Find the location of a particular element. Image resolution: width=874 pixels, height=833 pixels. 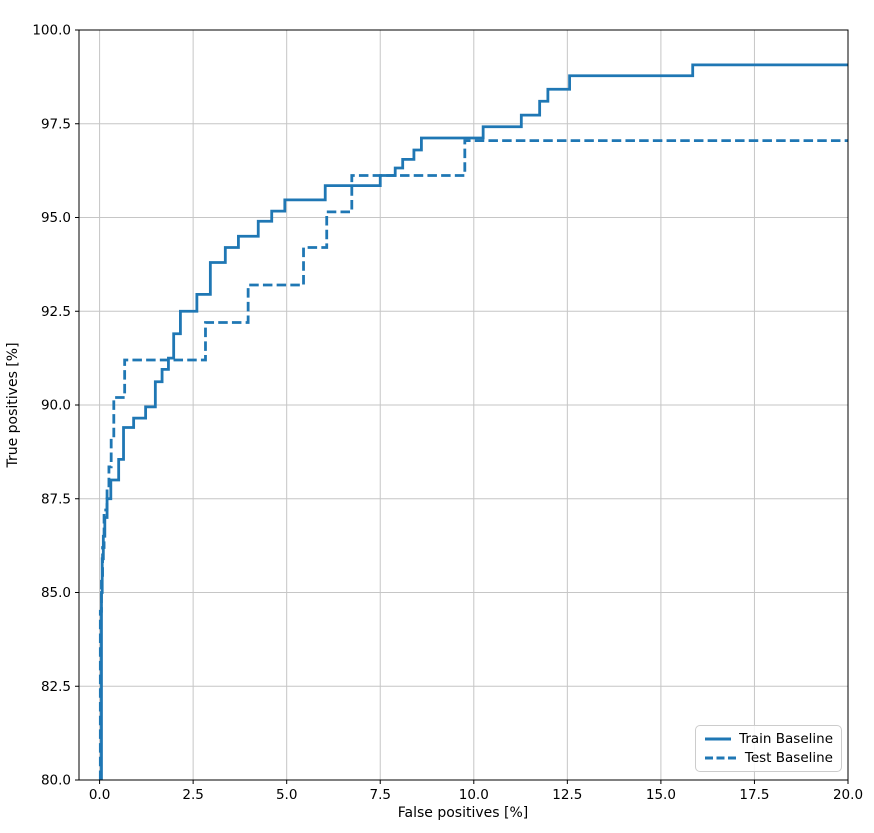

y-tick-label: 100.0 is located at coordinates (51, 31).